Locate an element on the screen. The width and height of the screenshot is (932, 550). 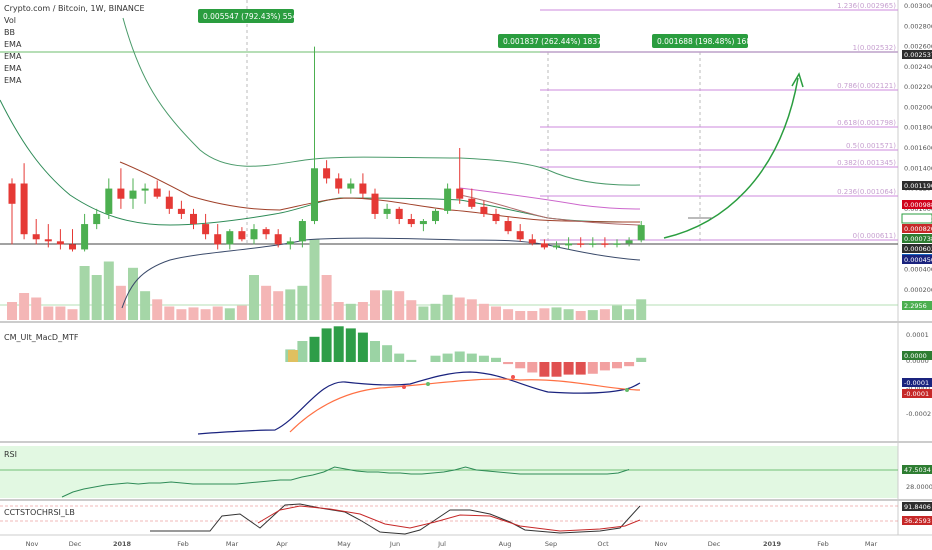
stoch-tag-text: 36.2593 is located at coordinates (917, 521).